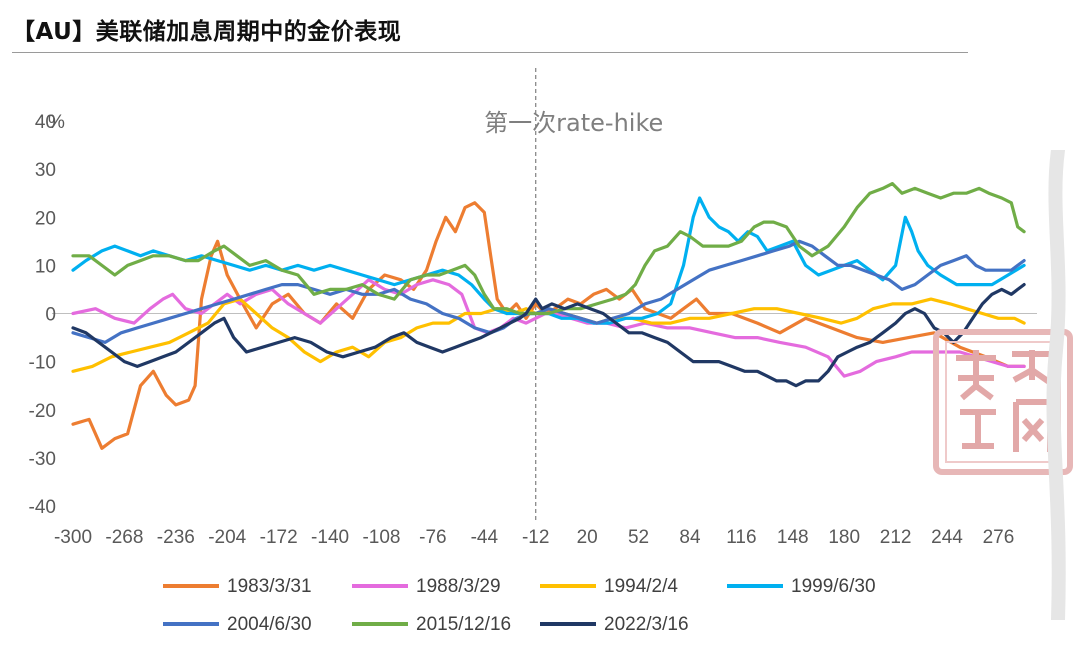 The image size is (1080, 661). Describe the element at coordinates (45, 218) in the screenshot. I see `y-tick-label: 20` at that location.